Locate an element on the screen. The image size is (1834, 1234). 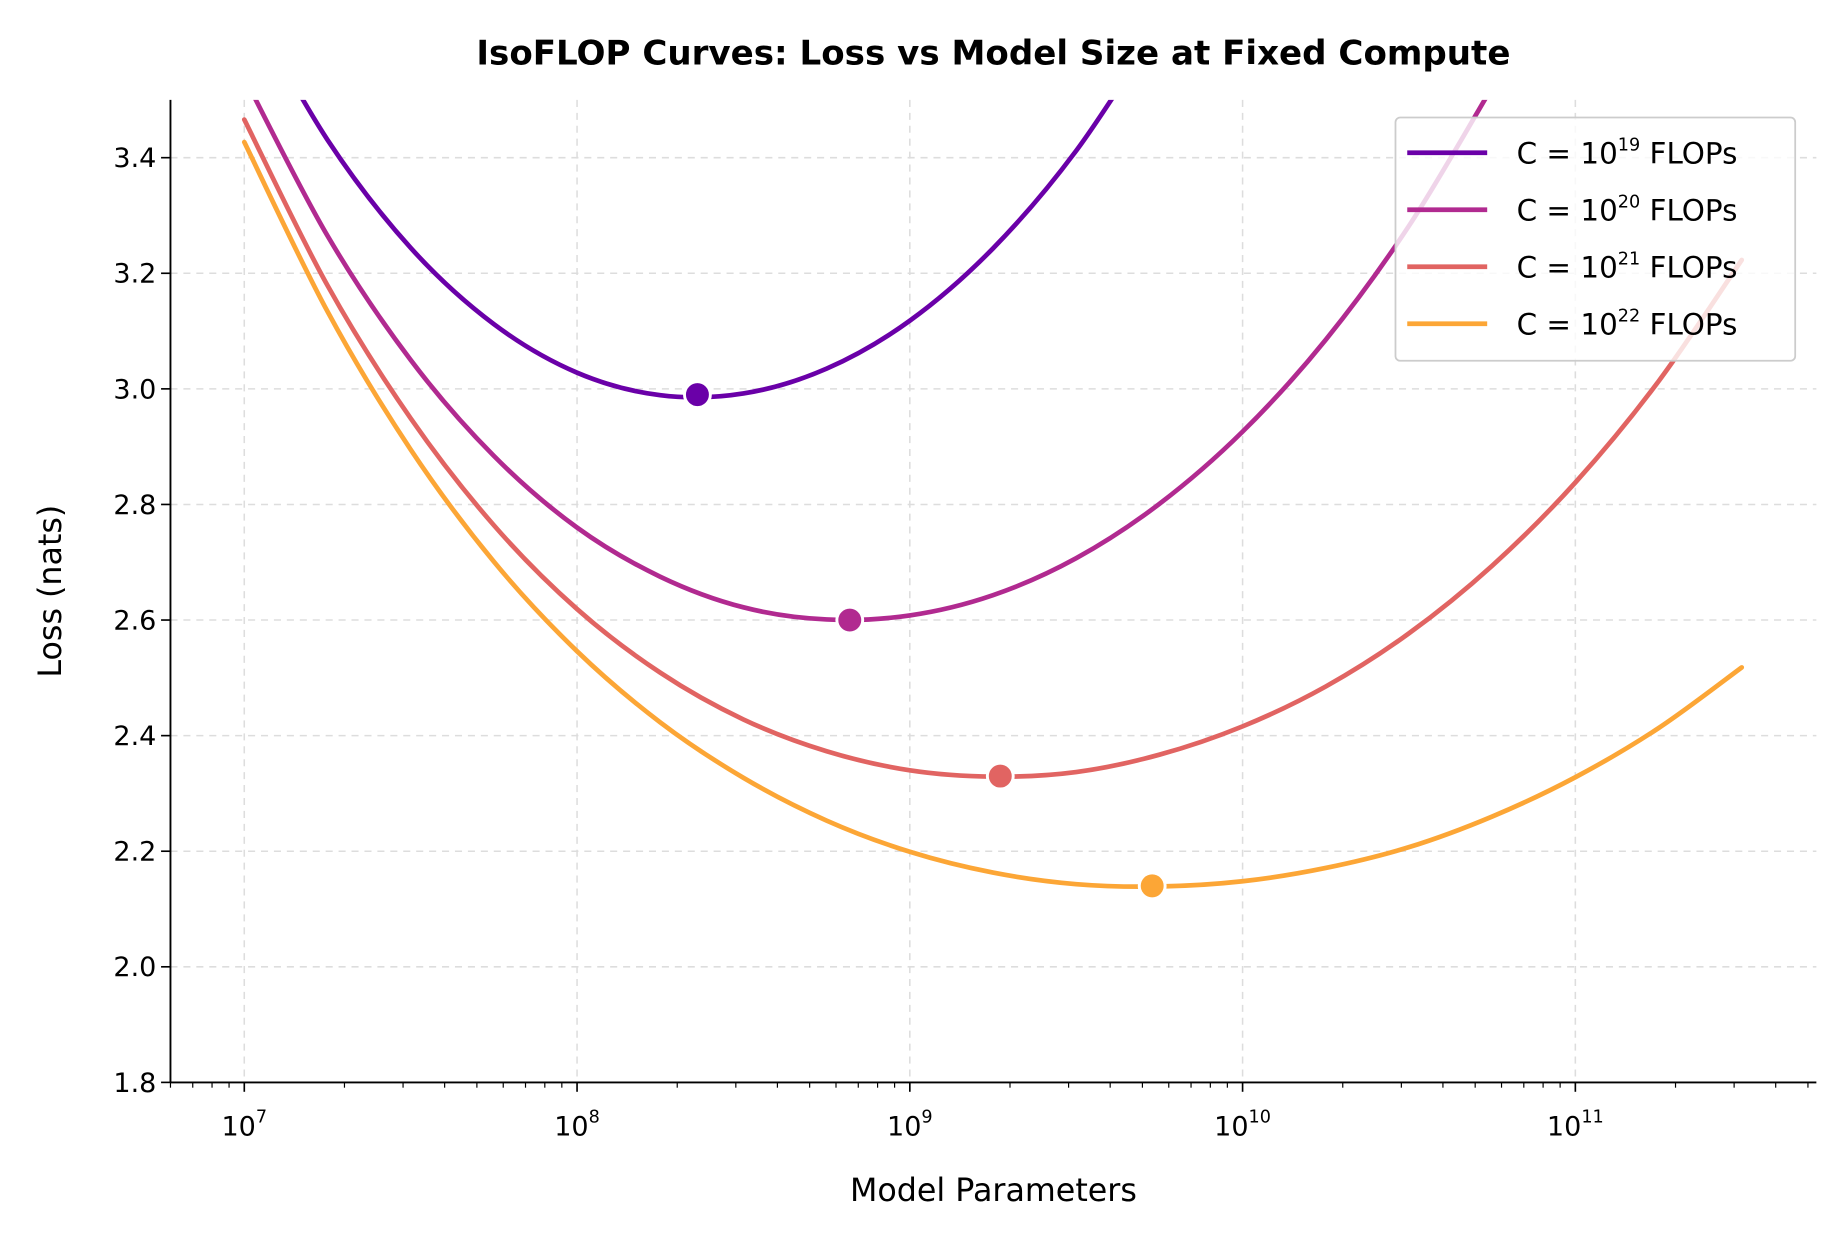
y-axis-label: Loss (nats) is located at coordinates (51, 591).